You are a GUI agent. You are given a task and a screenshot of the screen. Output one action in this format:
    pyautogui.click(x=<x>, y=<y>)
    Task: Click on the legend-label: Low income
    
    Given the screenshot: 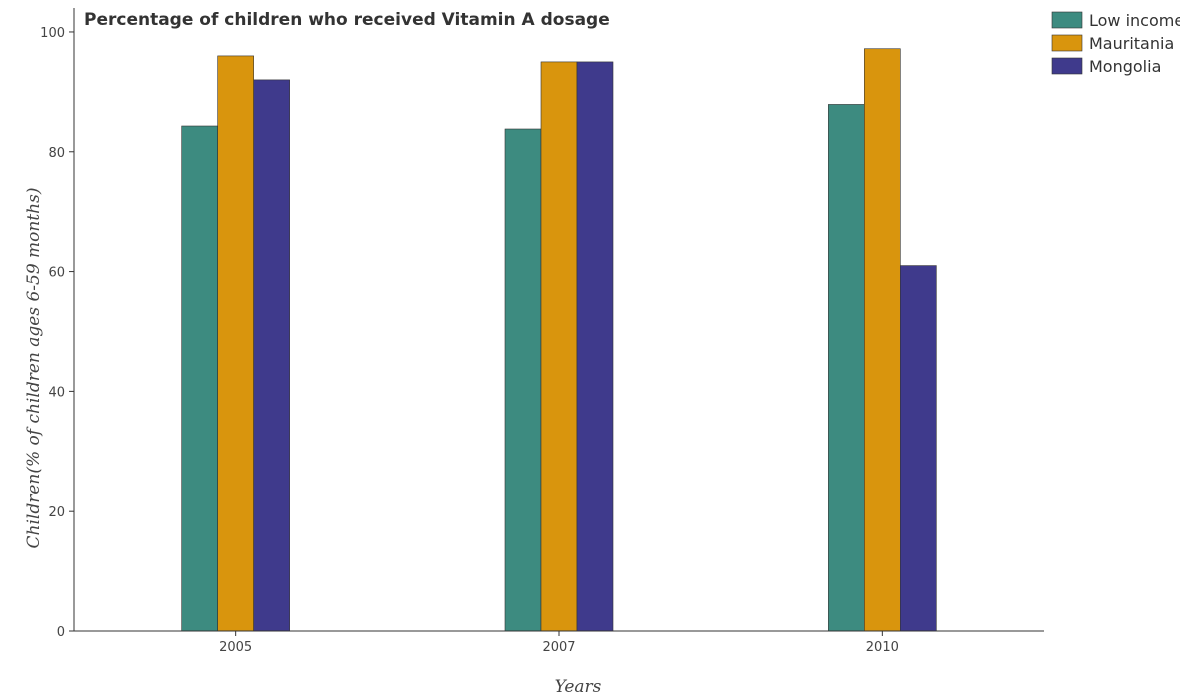 What is the action you would take?
    pyautogui.click(x=1134, y=20)
    